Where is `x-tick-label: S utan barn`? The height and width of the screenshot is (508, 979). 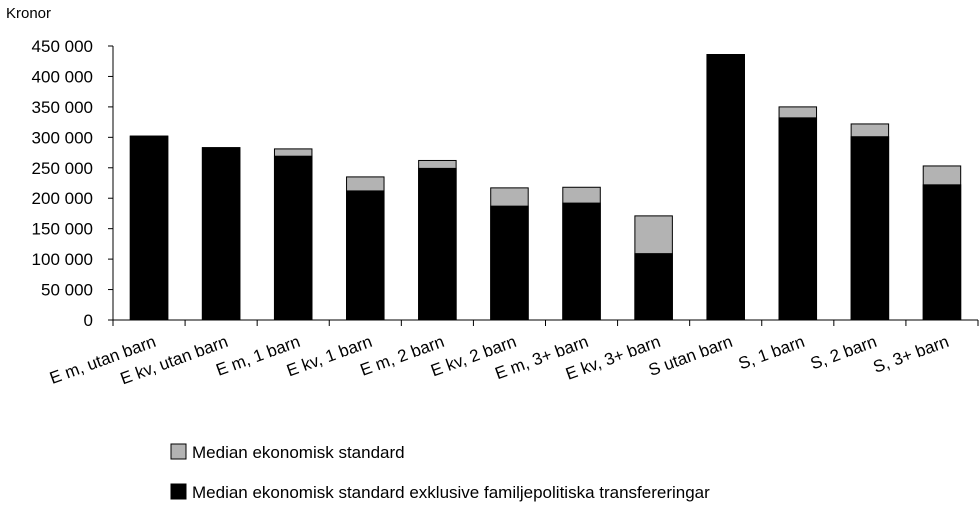
x-tick-label: S utan barn is located at coordinates (690, 356).